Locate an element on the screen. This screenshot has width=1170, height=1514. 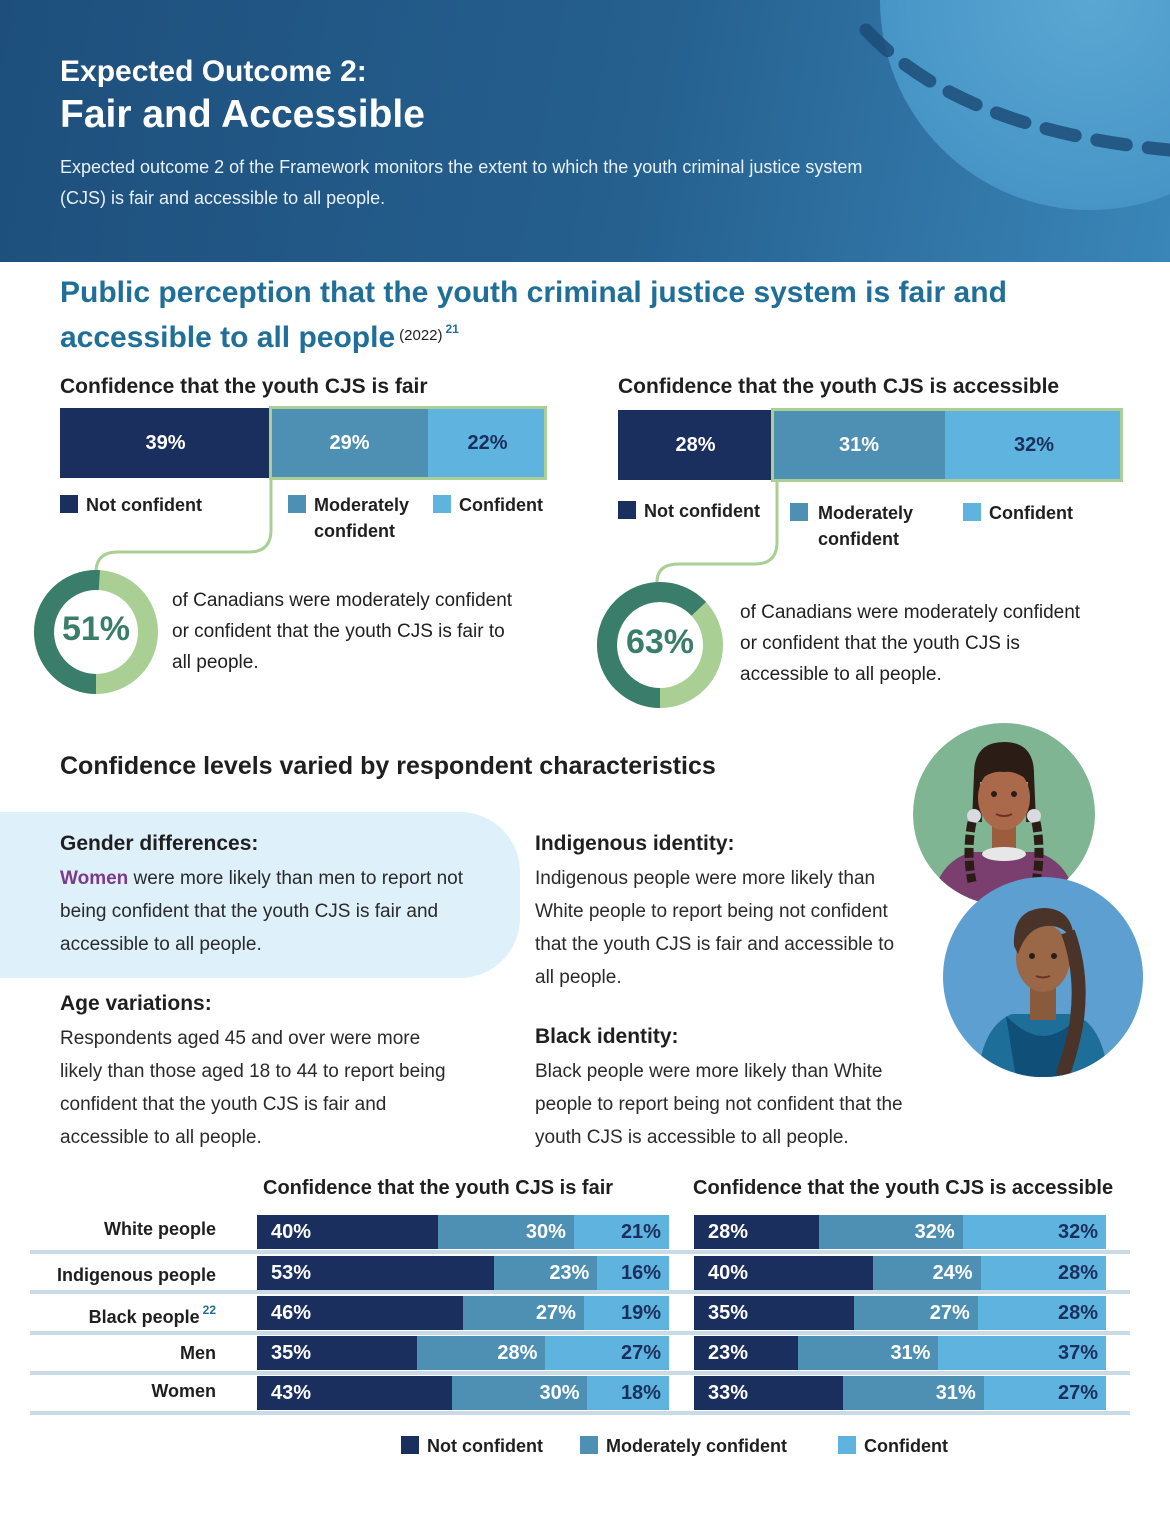
bar-segment-moderately-confident: 23% is located at coordinates (546, 1273).